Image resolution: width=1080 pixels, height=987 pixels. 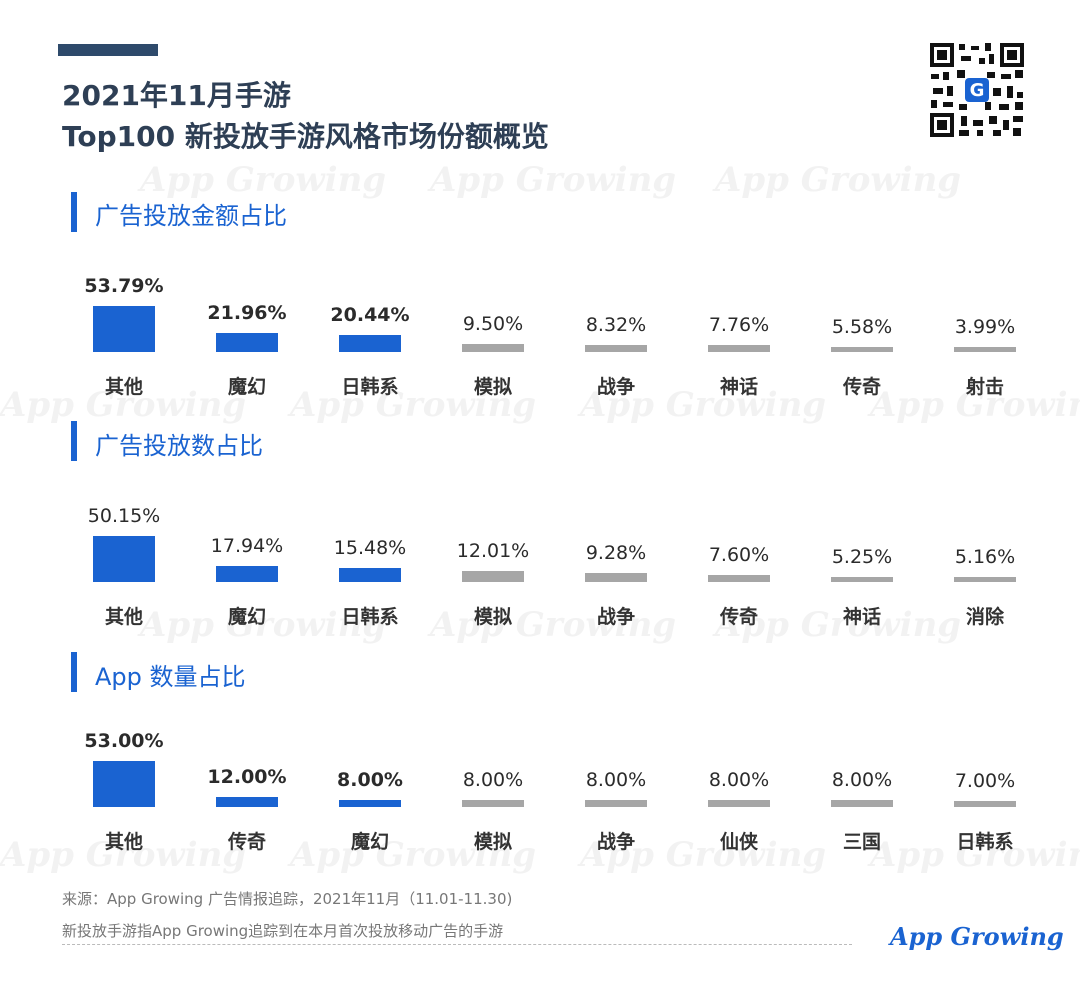 What do you see at coordinates (977, 936) in the screenshot?
I see `app-growing-logo: App Growing` at bounding box center [977, 936].